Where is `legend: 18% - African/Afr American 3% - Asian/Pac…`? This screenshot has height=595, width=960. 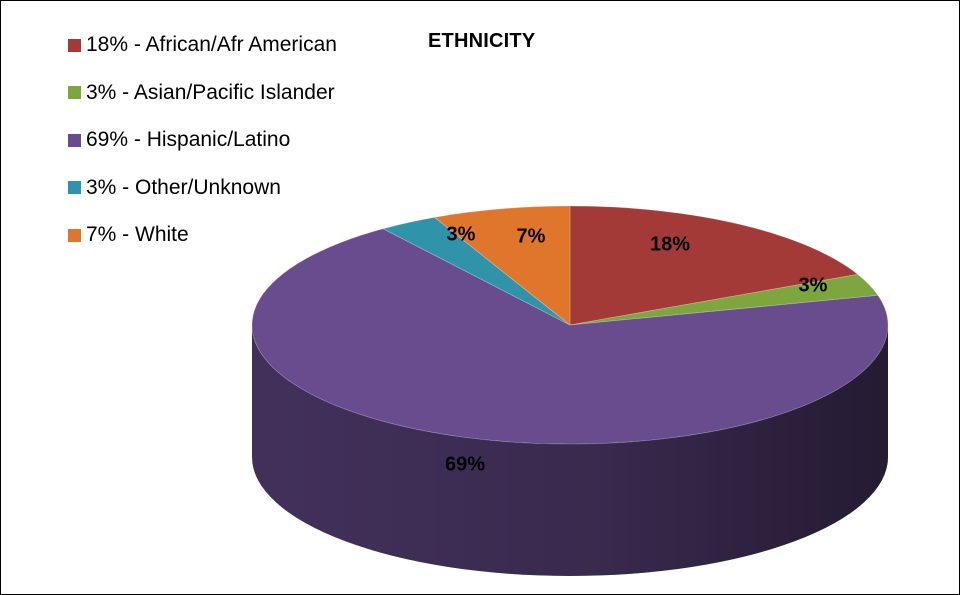 legend: 18% - African/Afr American 3% - Asian/Pac… is located at coordinates (202, 149).